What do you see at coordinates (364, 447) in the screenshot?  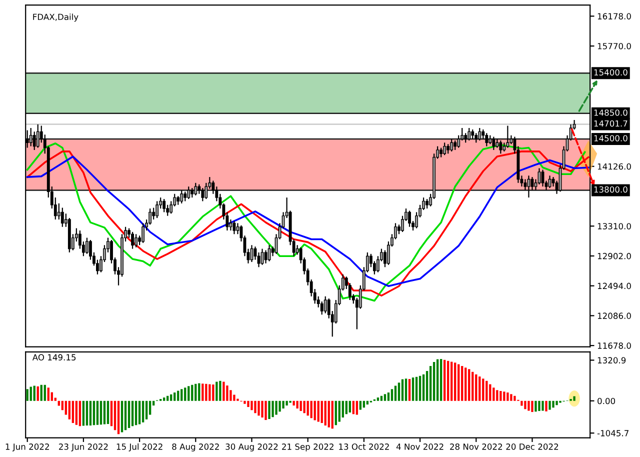 I see `x-tick-label: 13 Oct 2022` at bounding box center [364, 447].